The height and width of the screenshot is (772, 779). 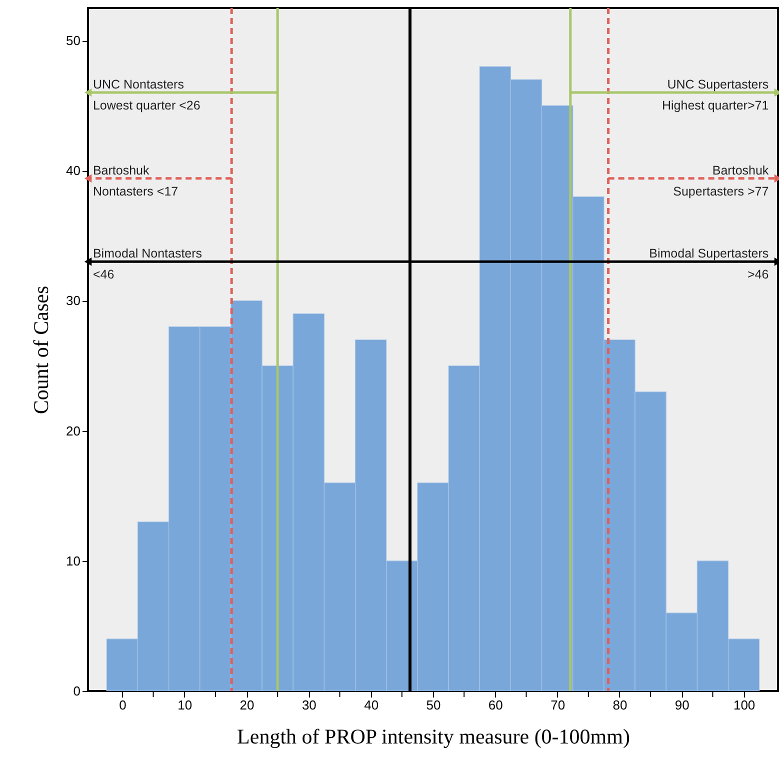 What do you see at coordinates (73, 300) in the screenshot?
I see `y-tick-label: 30` at bounding box center [73, 300].